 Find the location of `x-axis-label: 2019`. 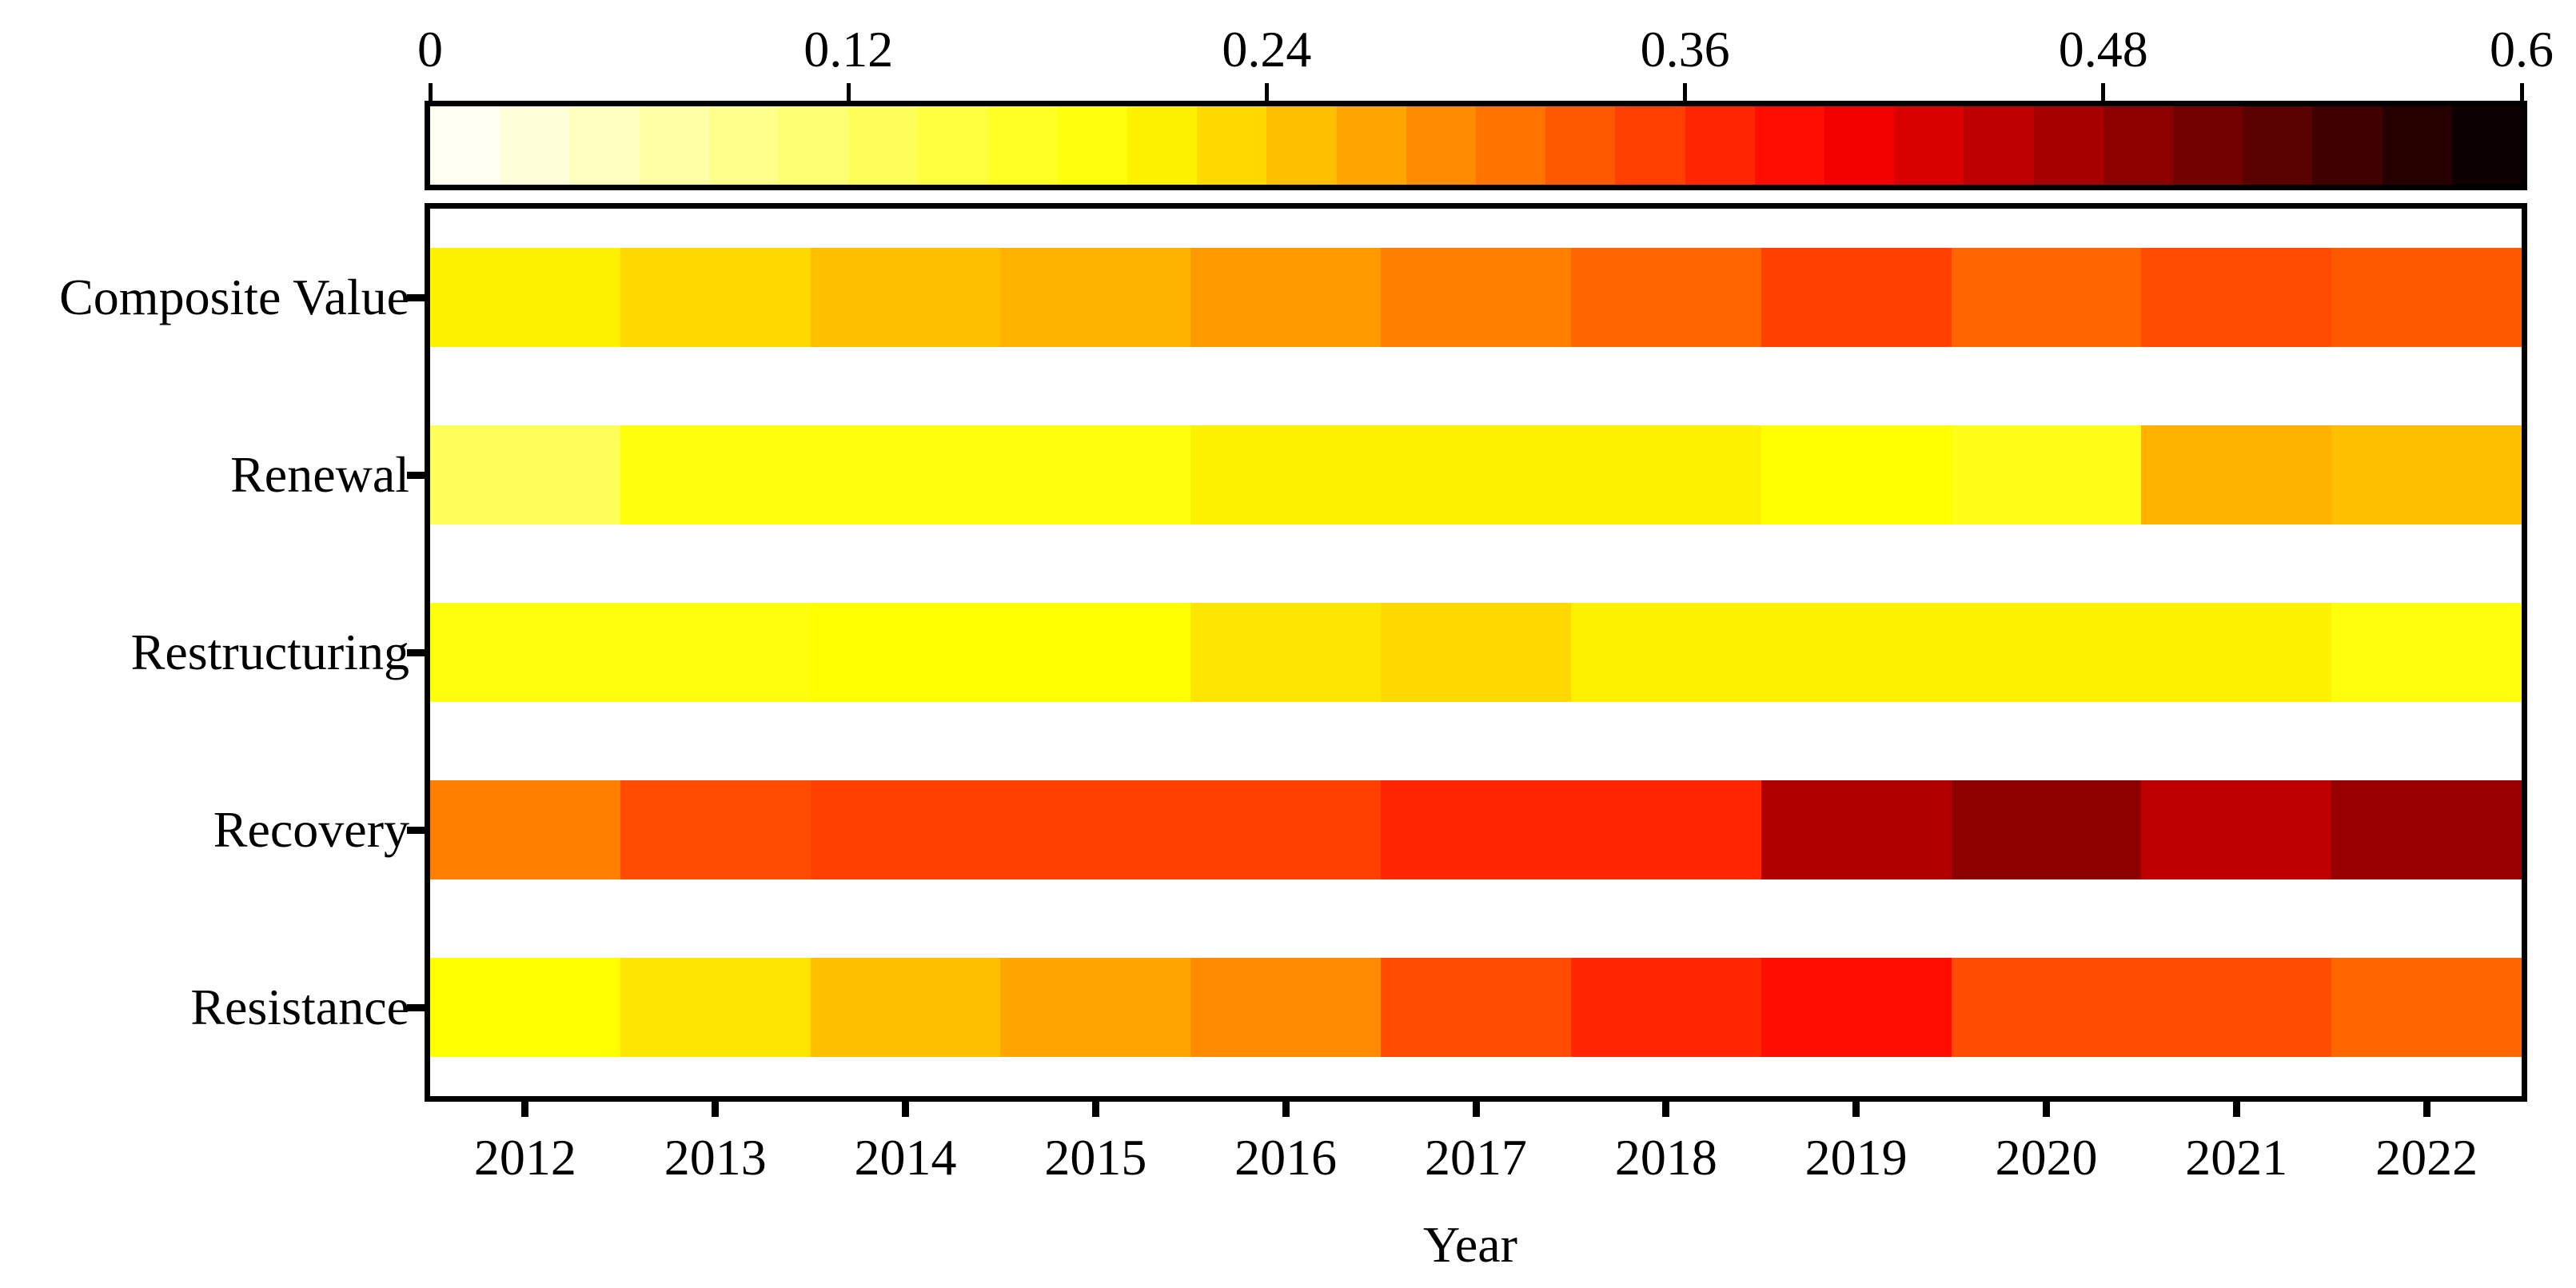

x-axis-label: 2019 is located at coordinates (1856, 1157).